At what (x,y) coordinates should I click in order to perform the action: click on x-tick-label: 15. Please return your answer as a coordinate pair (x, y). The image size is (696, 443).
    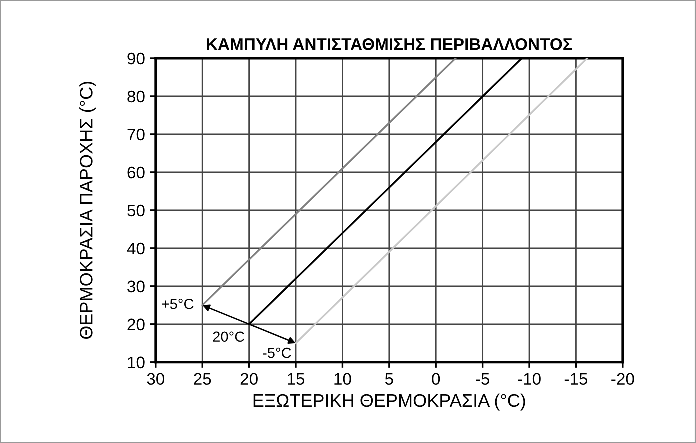
    Looking at the image, I should click on (296, 379).